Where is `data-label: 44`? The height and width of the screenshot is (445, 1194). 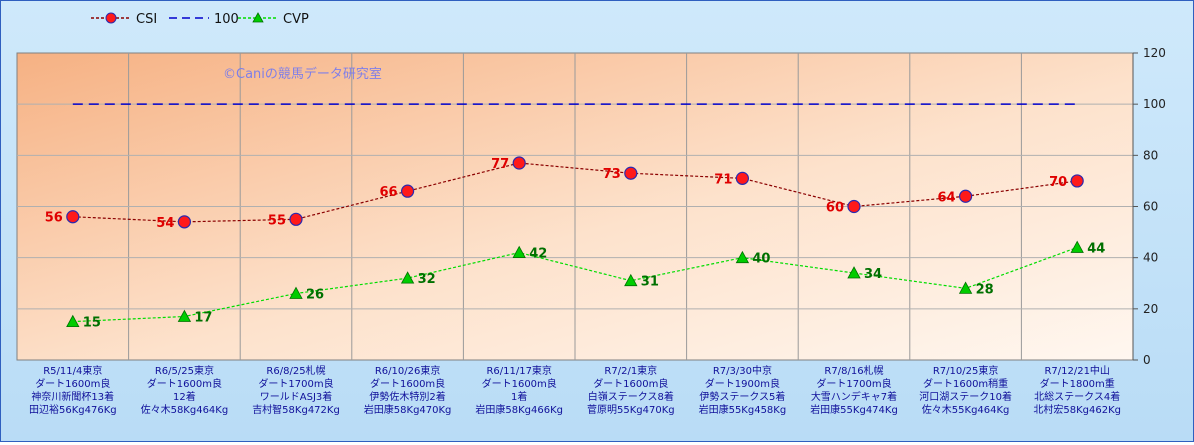 data-label: 44 is located at coordinates (1096, 248).